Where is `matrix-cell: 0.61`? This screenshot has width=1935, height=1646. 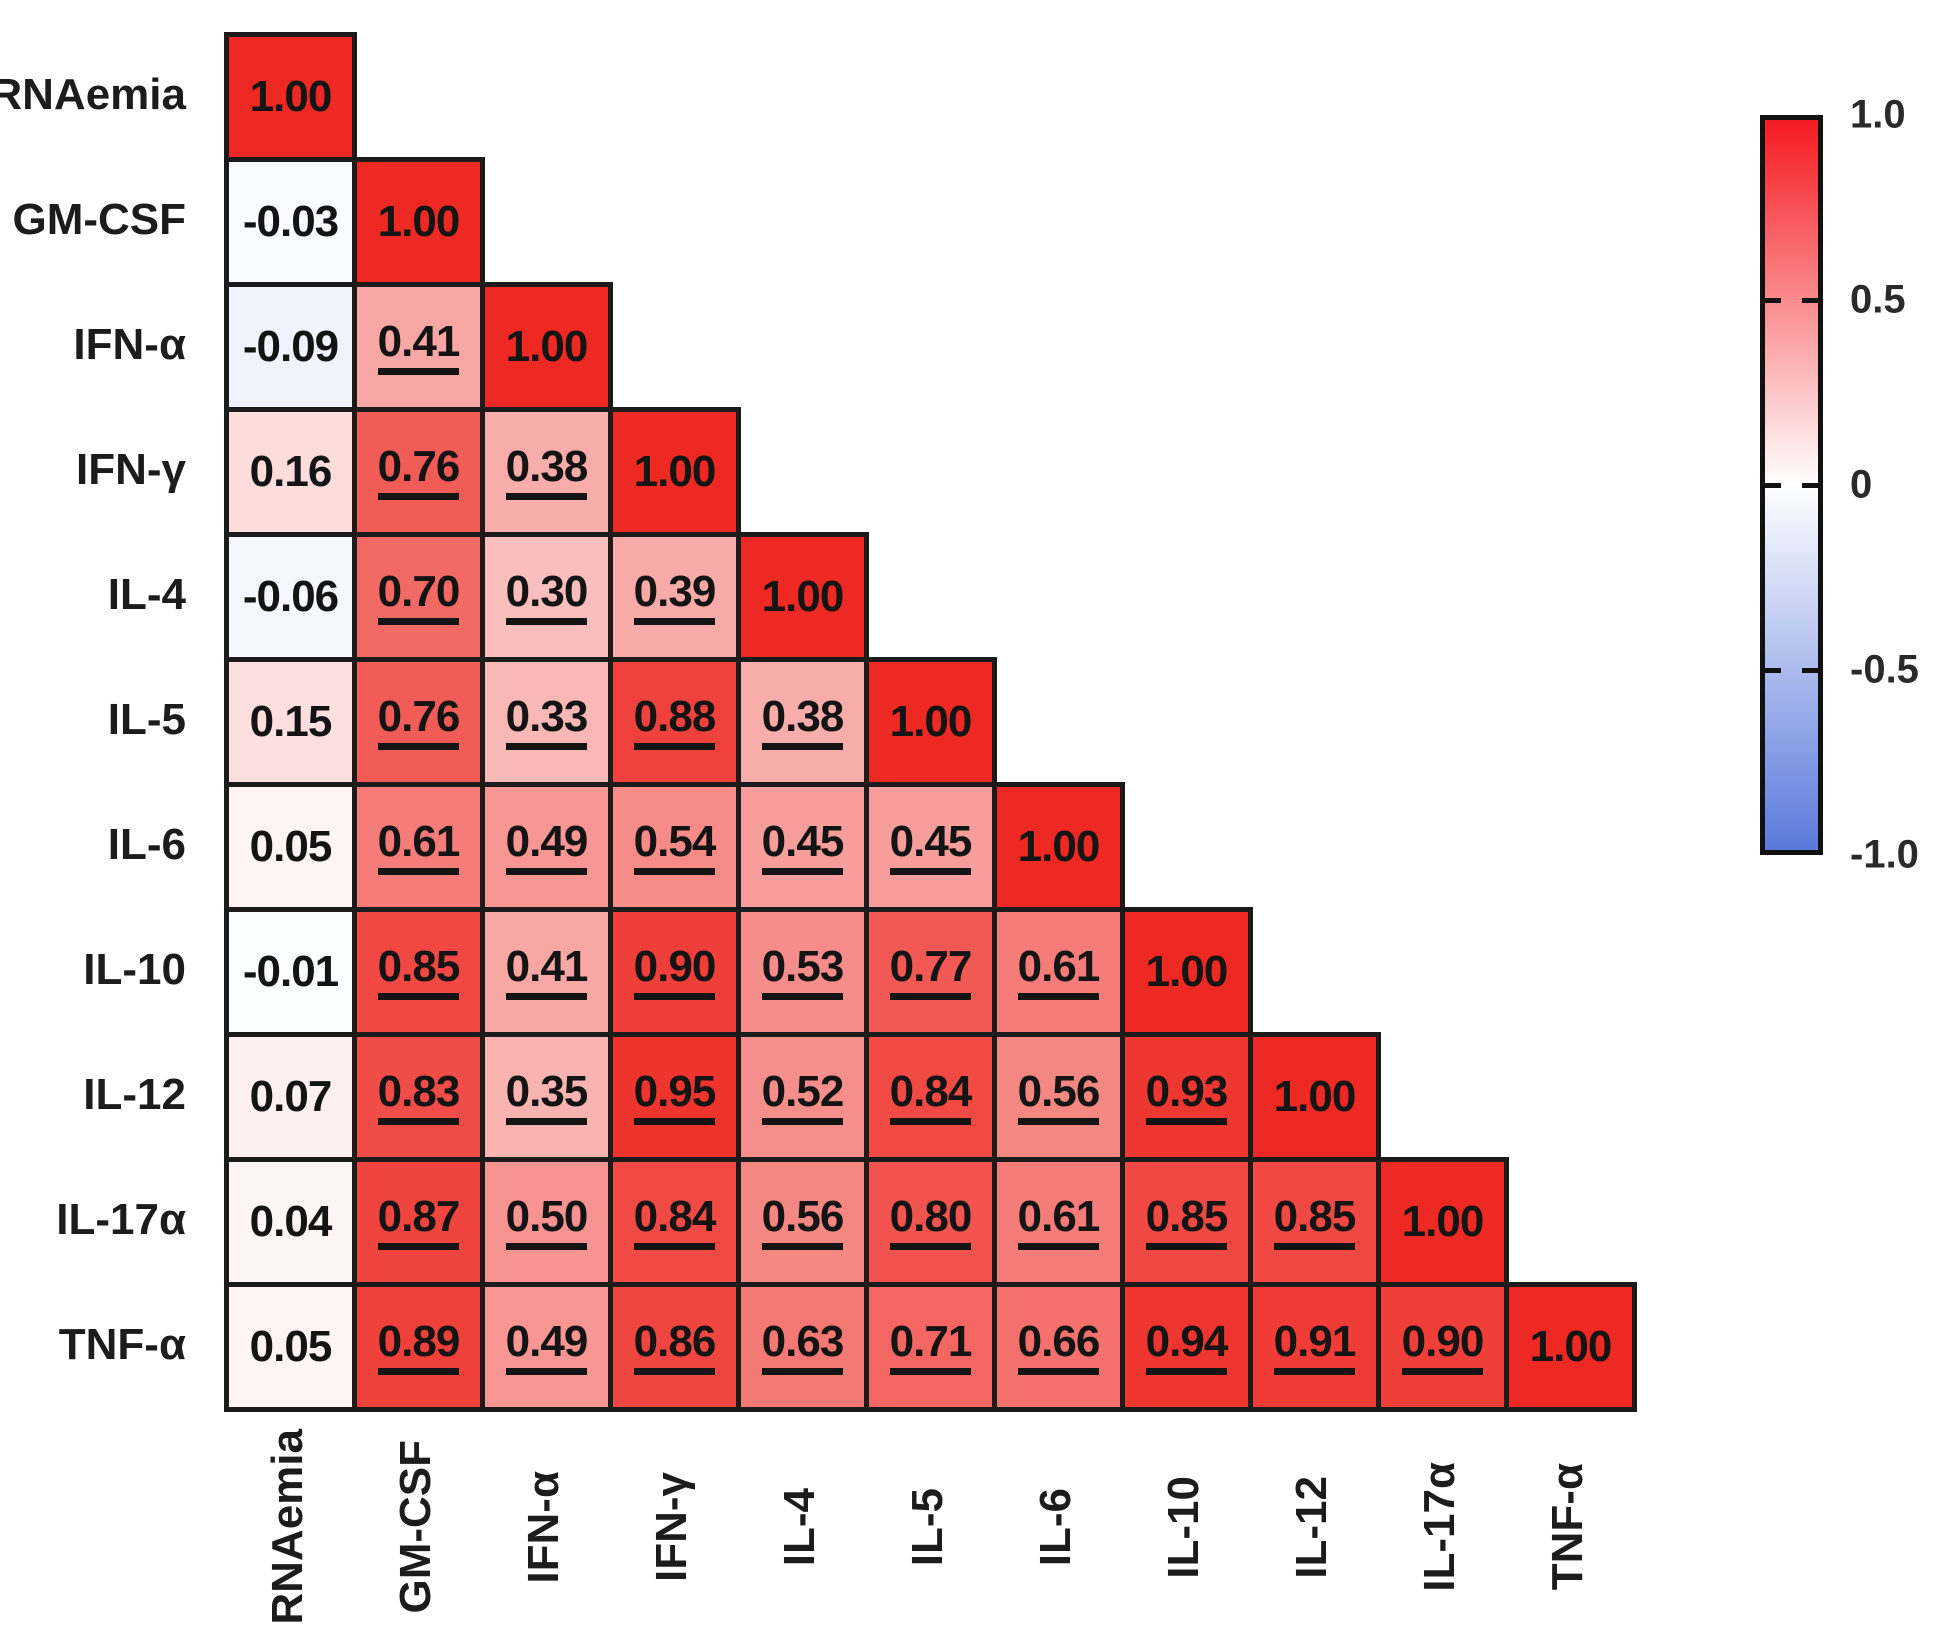 matrix-cell: 0.61 is located at coordinates (418, 847).